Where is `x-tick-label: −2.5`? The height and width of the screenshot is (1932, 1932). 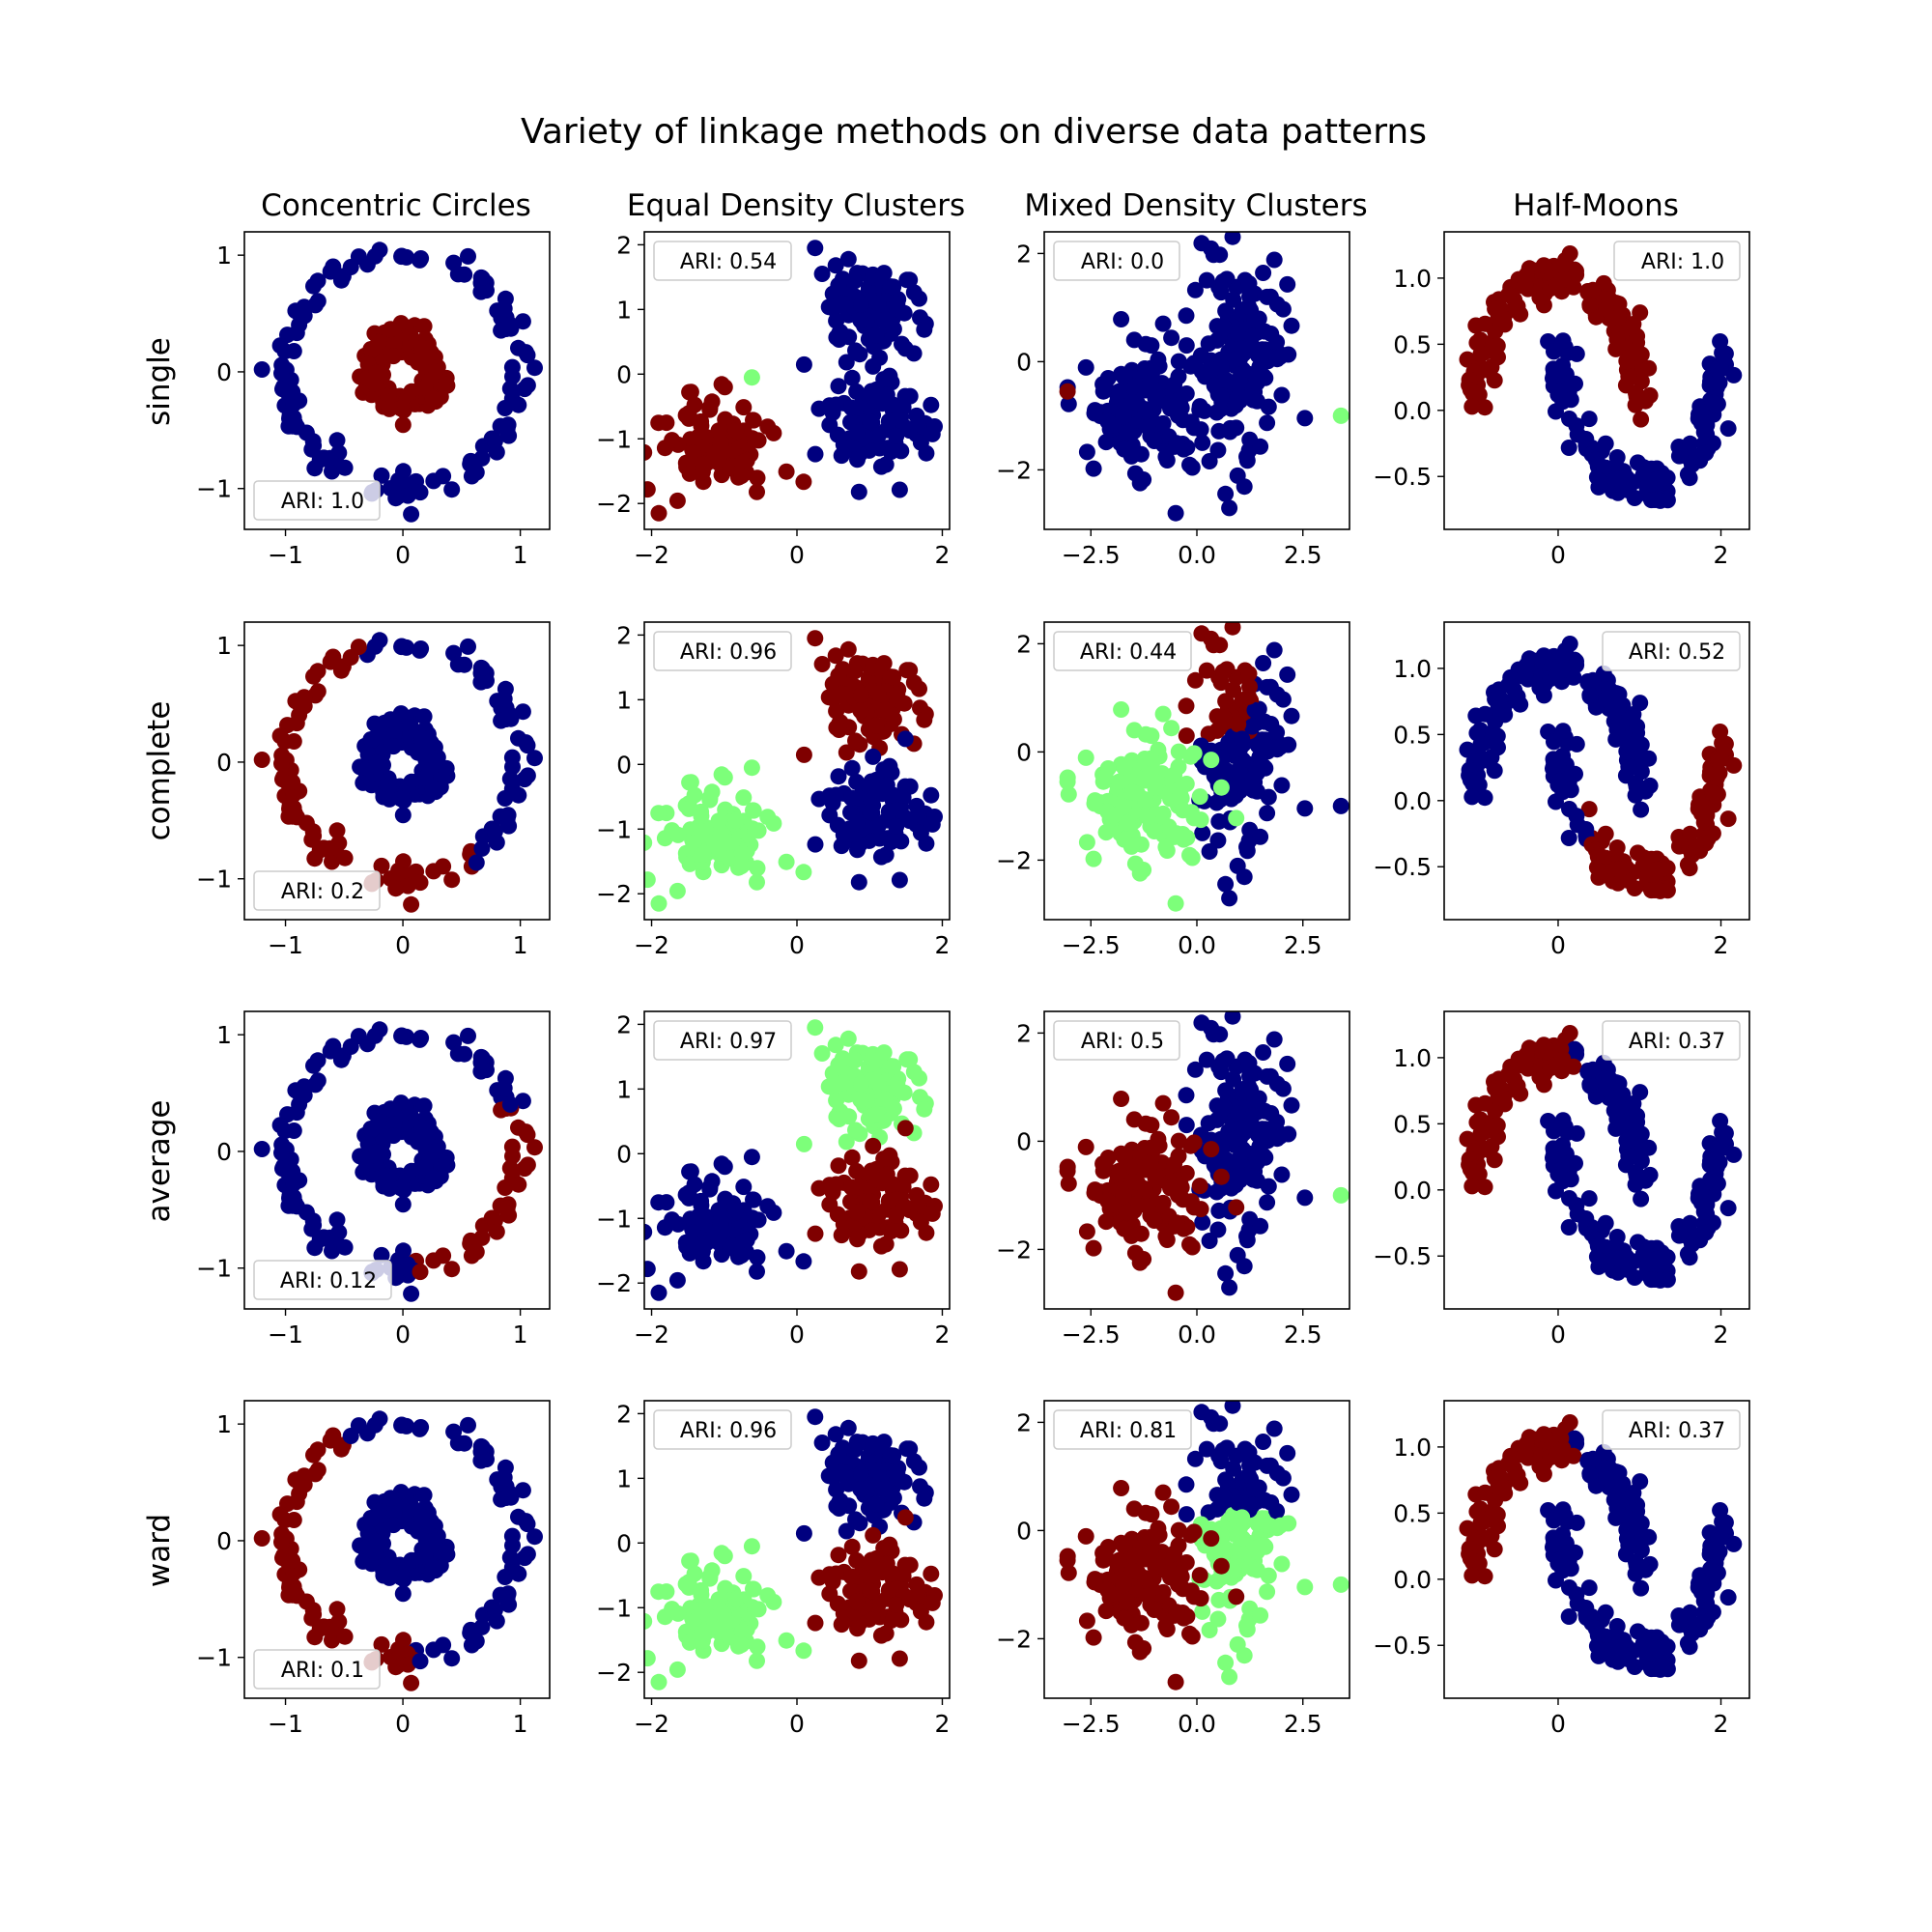 x-tick-label: −2.5 is located at coordinates (1091, 1724).